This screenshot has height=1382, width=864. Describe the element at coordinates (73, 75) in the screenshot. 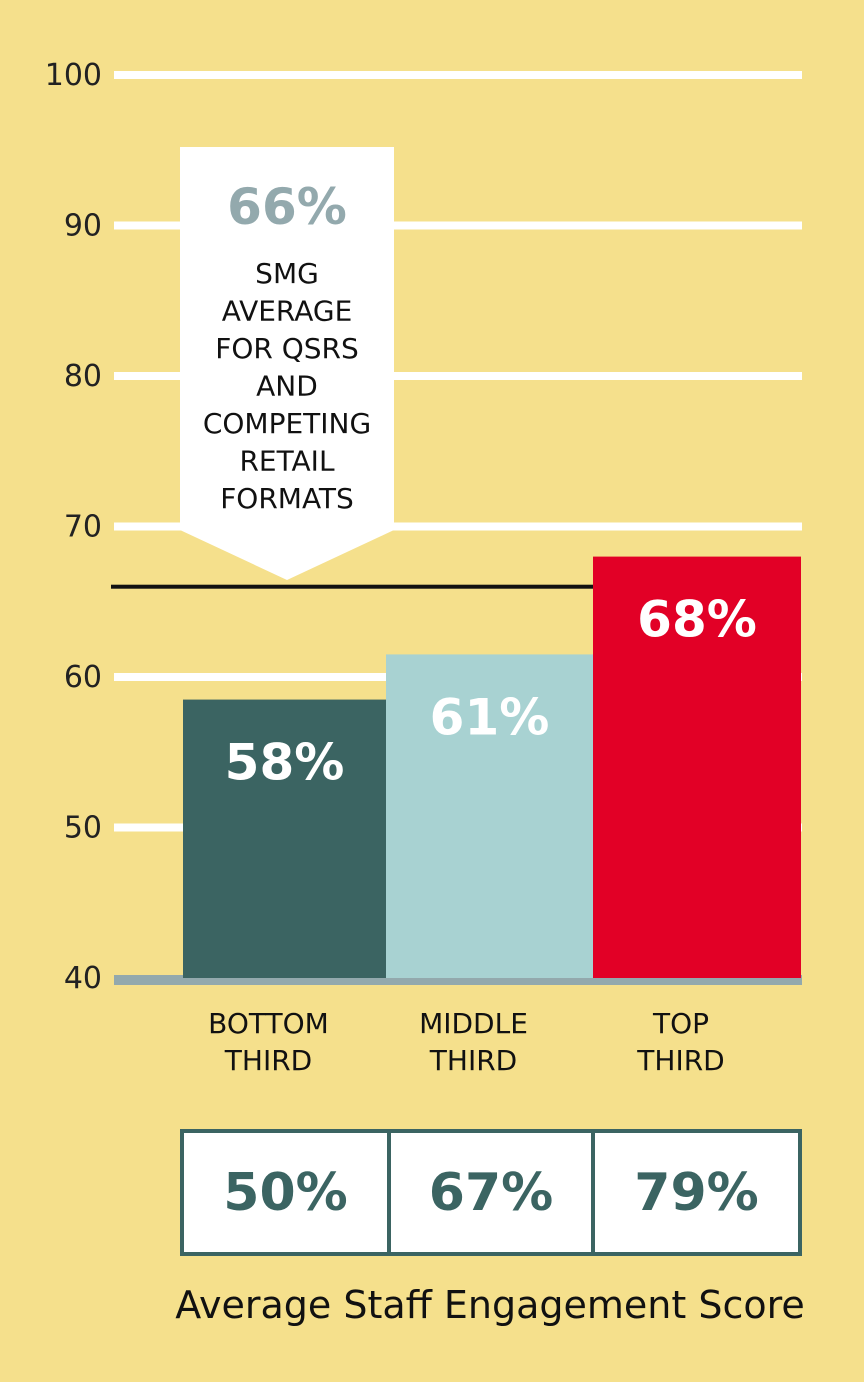

I see `y-tick-label-100: 100` at that location.